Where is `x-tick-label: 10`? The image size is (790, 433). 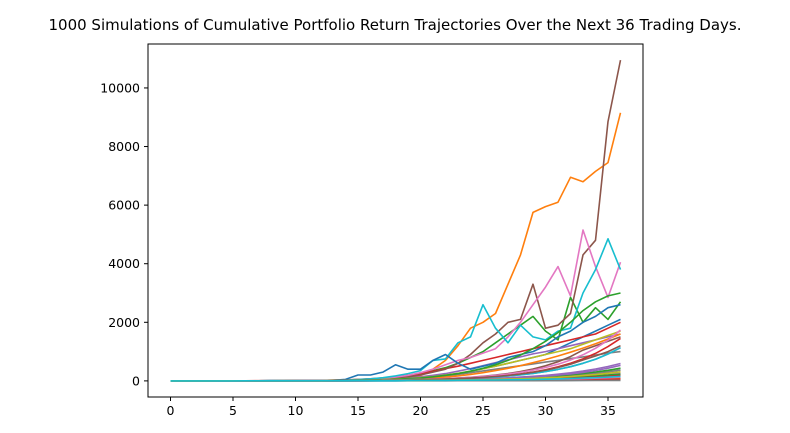
x-tick-label: 10 is located at coordinates (296, 410).